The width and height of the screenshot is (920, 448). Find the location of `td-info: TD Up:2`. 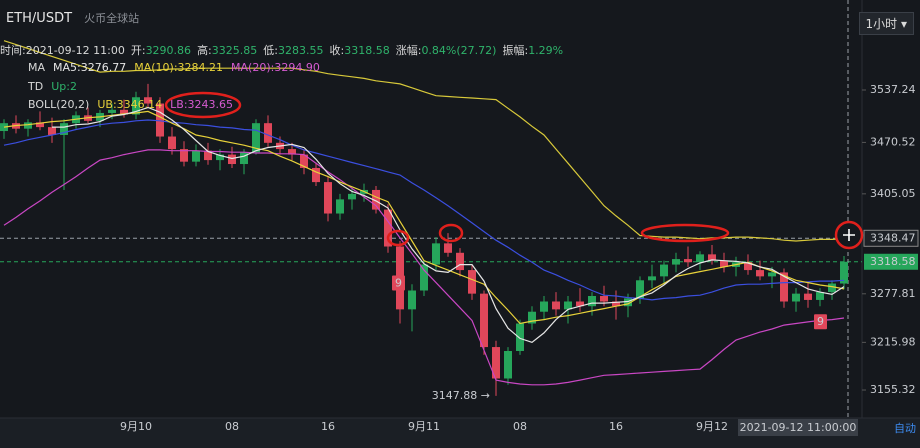

td-info: TD Up:2 is located at coordinates (56, 86).